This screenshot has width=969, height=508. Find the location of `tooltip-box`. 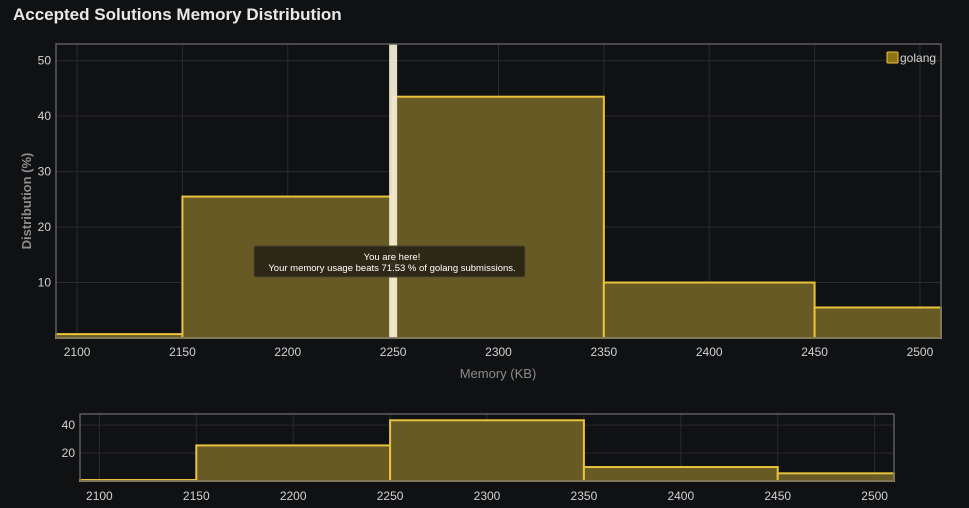

tooltip-box is located at coordinates (389, 261).